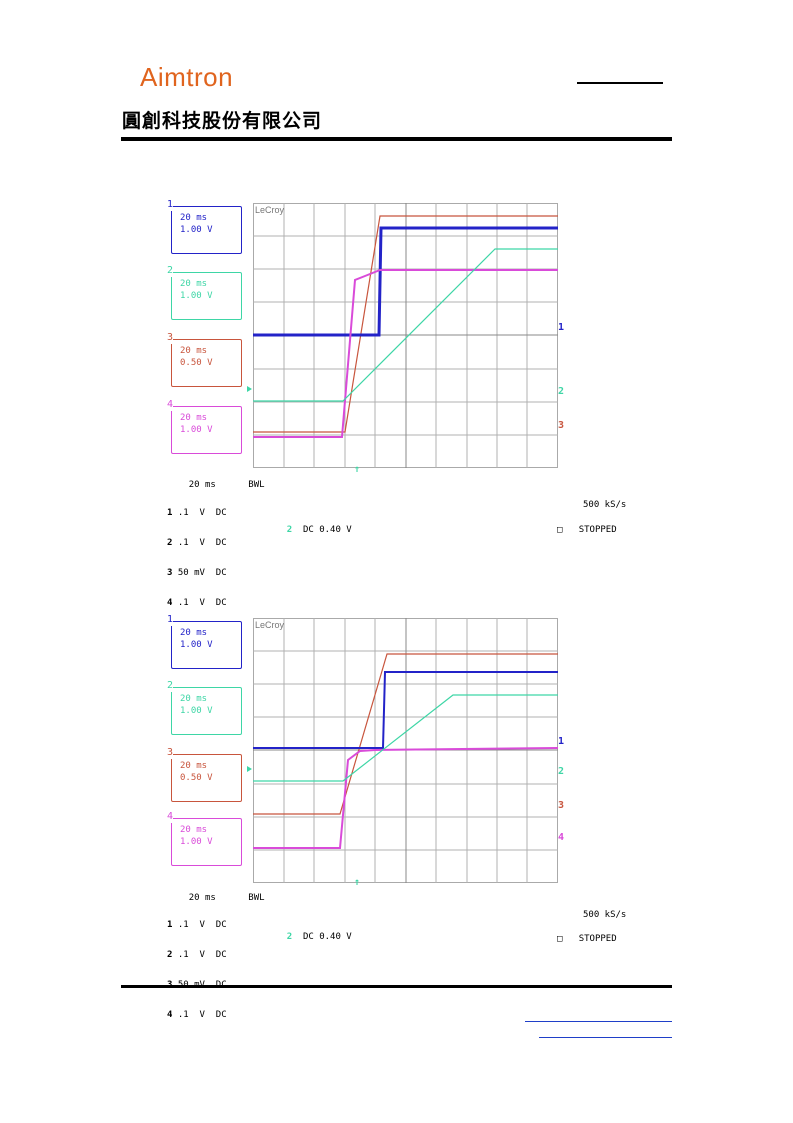 This screenshot has height=1123, width=793. I want to click on company-name-cn: 圓創科技股份有限公司, so click(222, 121).